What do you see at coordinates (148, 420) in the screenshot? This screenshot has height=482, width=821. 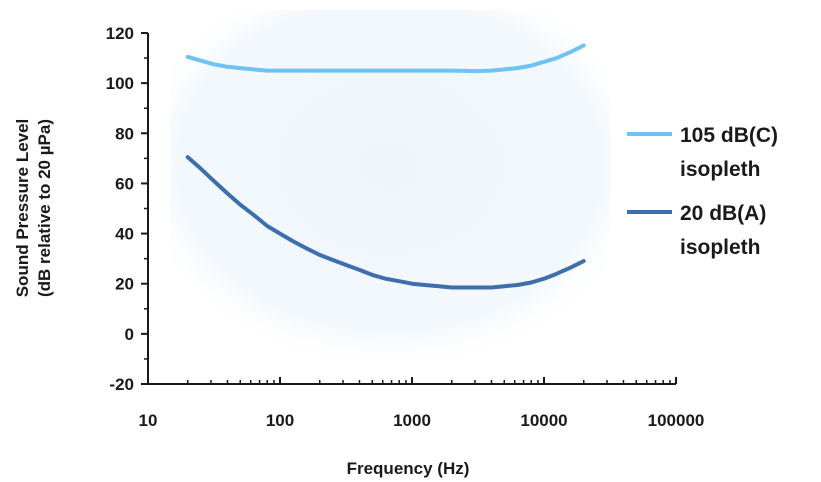 I see `x-tick-label: 10` at bounding box center [148, 420].